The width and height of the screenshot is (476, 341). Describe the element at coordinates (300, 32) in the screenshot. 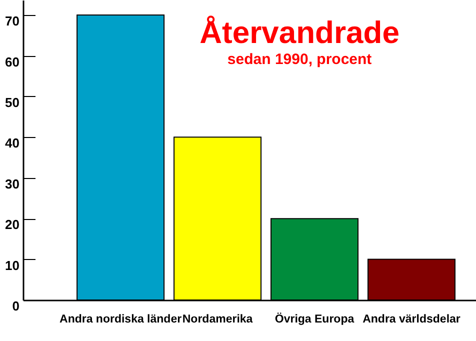

I see `text: Återvandrade` at that location.